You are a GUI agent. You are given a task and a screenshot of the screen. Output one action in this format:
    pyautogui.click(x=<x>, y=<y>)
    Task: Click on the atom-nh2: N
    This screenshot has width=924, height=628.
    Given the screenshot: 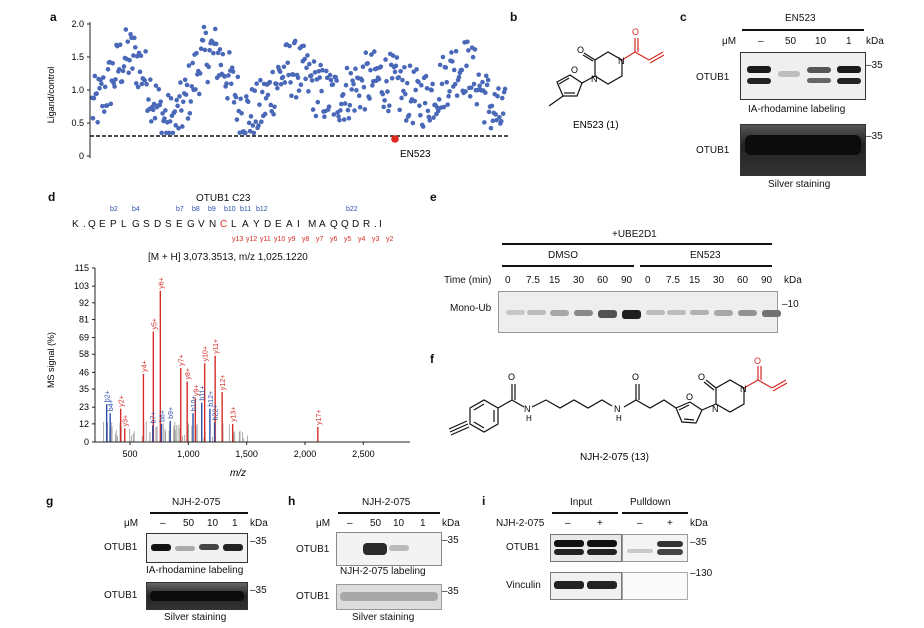 What is the action you would take?
    pyautogui.click(x=617, y=409)
    